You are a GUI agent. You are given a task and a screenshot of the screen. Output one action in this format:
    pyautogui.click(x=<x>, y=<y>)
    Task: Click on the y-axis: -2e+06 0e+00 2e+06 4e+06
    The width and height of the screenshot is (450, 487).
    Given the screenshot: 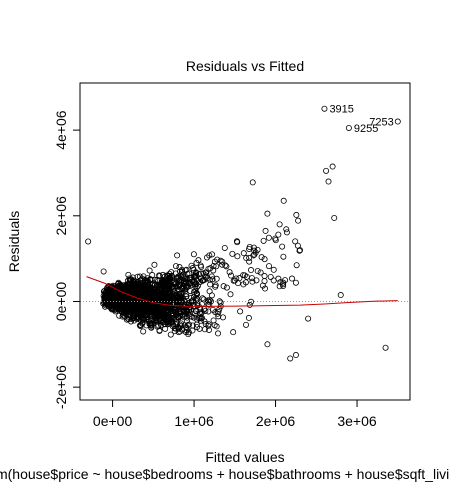 What is the action you would take?
    pyautogui.click(x=67, y=259)
    